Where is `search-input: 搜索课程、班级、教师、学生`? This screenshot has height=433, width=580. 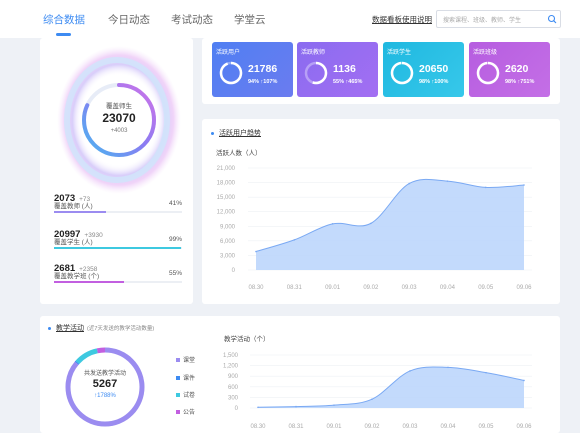
search-input: 搜索课程、班级、教师、学生 is located at coordinates (482, 21).